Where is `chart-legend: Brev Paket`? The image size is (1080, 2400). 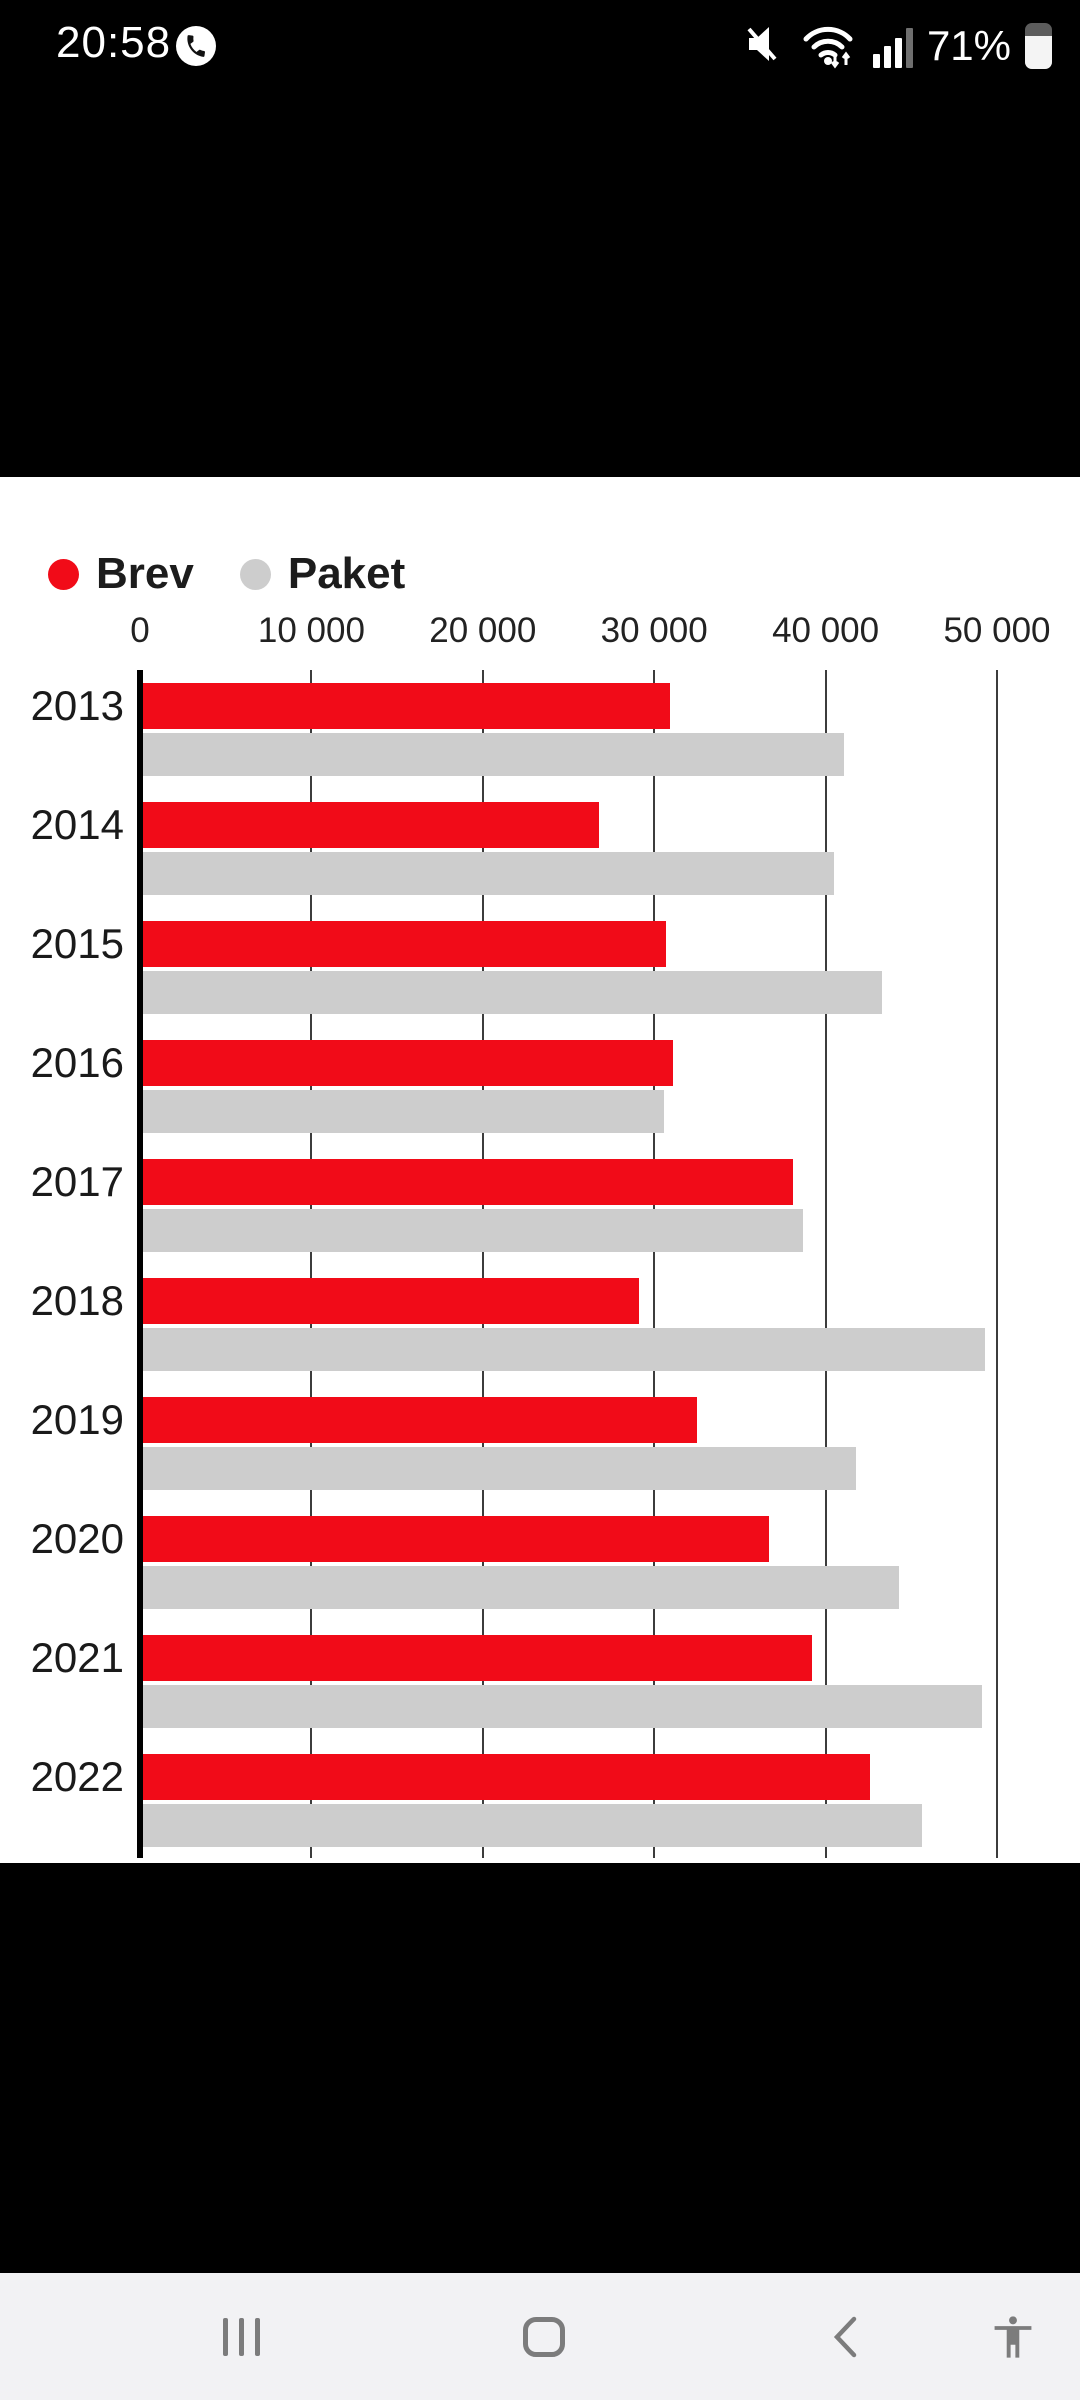
chart-legend: Brev Paket is located at coordinates (249, 574).